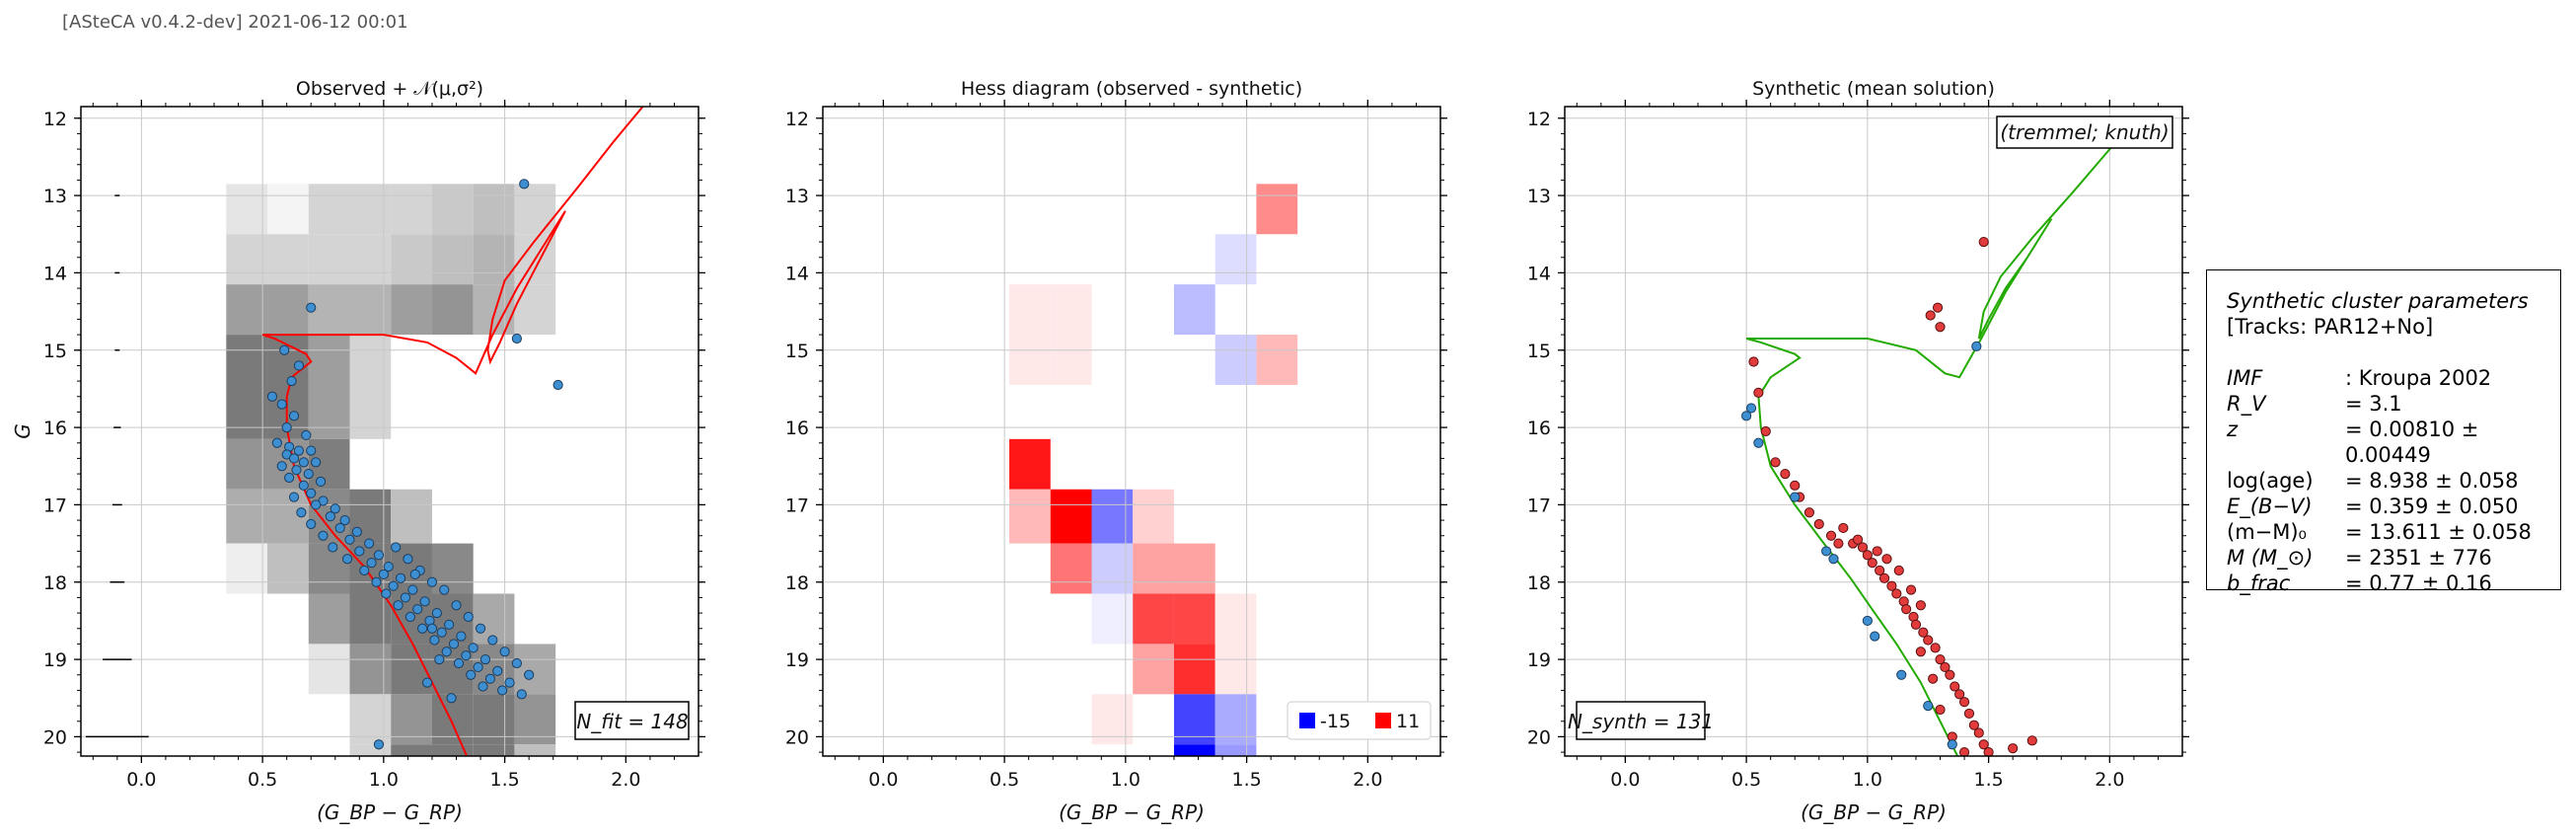  I want to click on parameter-value: = 0.00810 ± 0.00449, so click(2412, 442).